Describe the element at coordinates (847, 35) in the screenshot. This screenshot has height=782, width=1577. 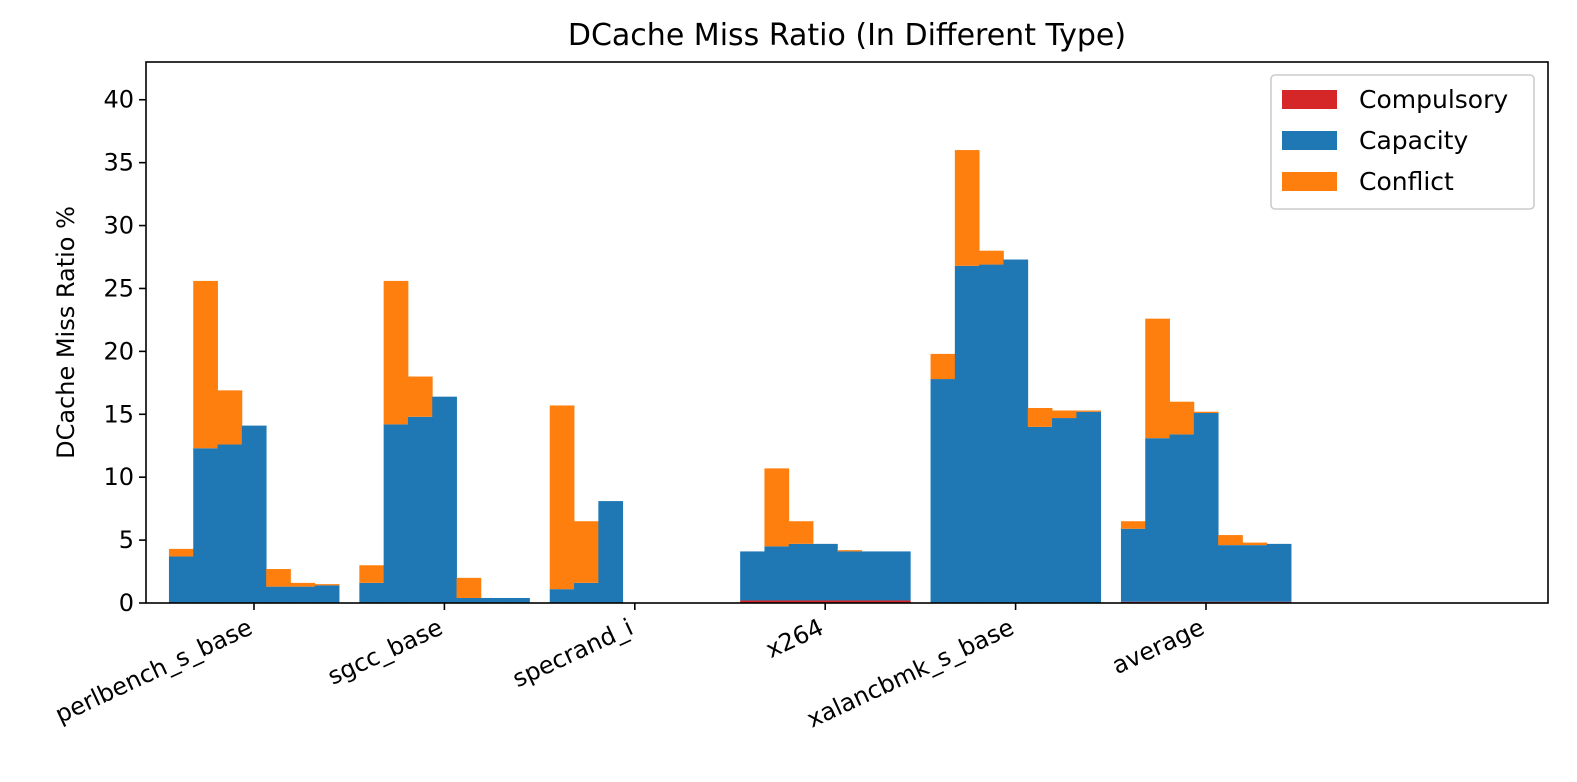
I see `chart-title: DCache Miss Ratio (In Different Type)` at that location.